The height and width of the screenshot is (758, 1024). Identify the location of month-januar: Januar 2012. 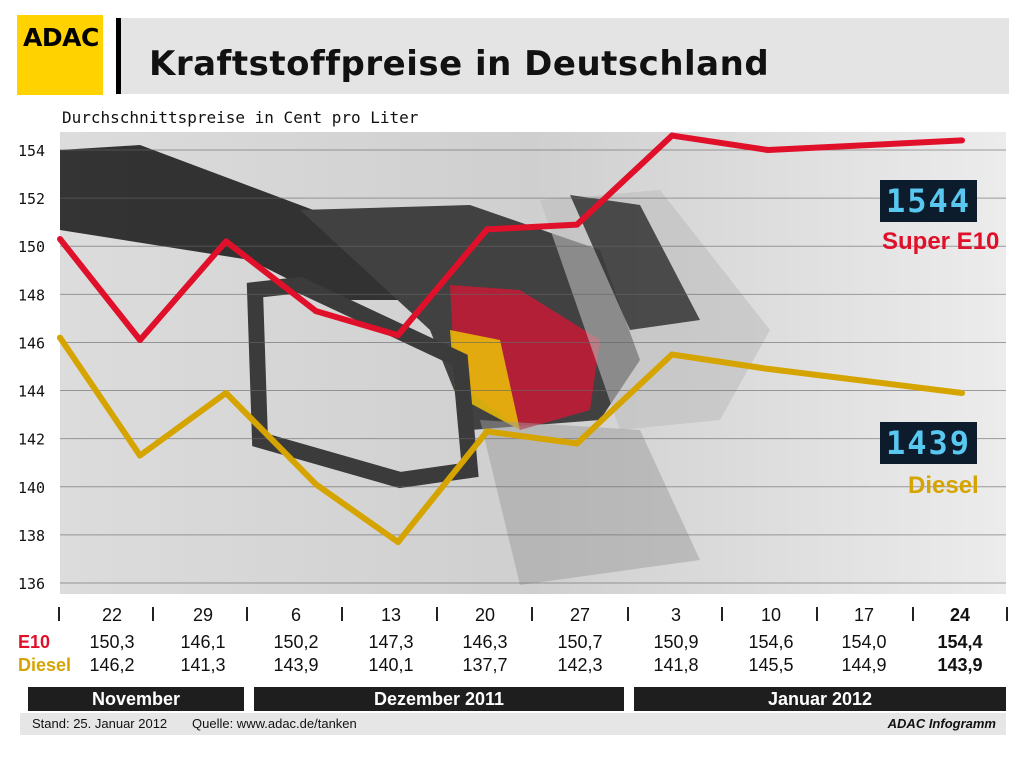
(820, 699).